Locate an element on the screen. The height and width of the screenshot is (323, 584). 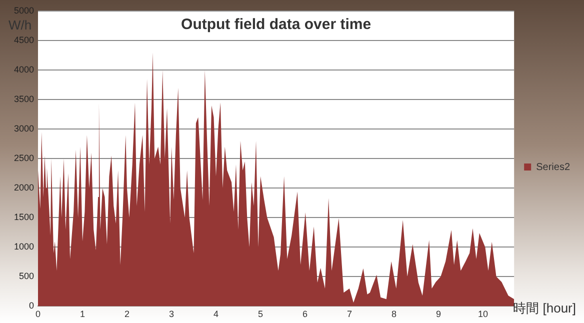
x-tick-label: 2 is located at coordinates (127, 314).